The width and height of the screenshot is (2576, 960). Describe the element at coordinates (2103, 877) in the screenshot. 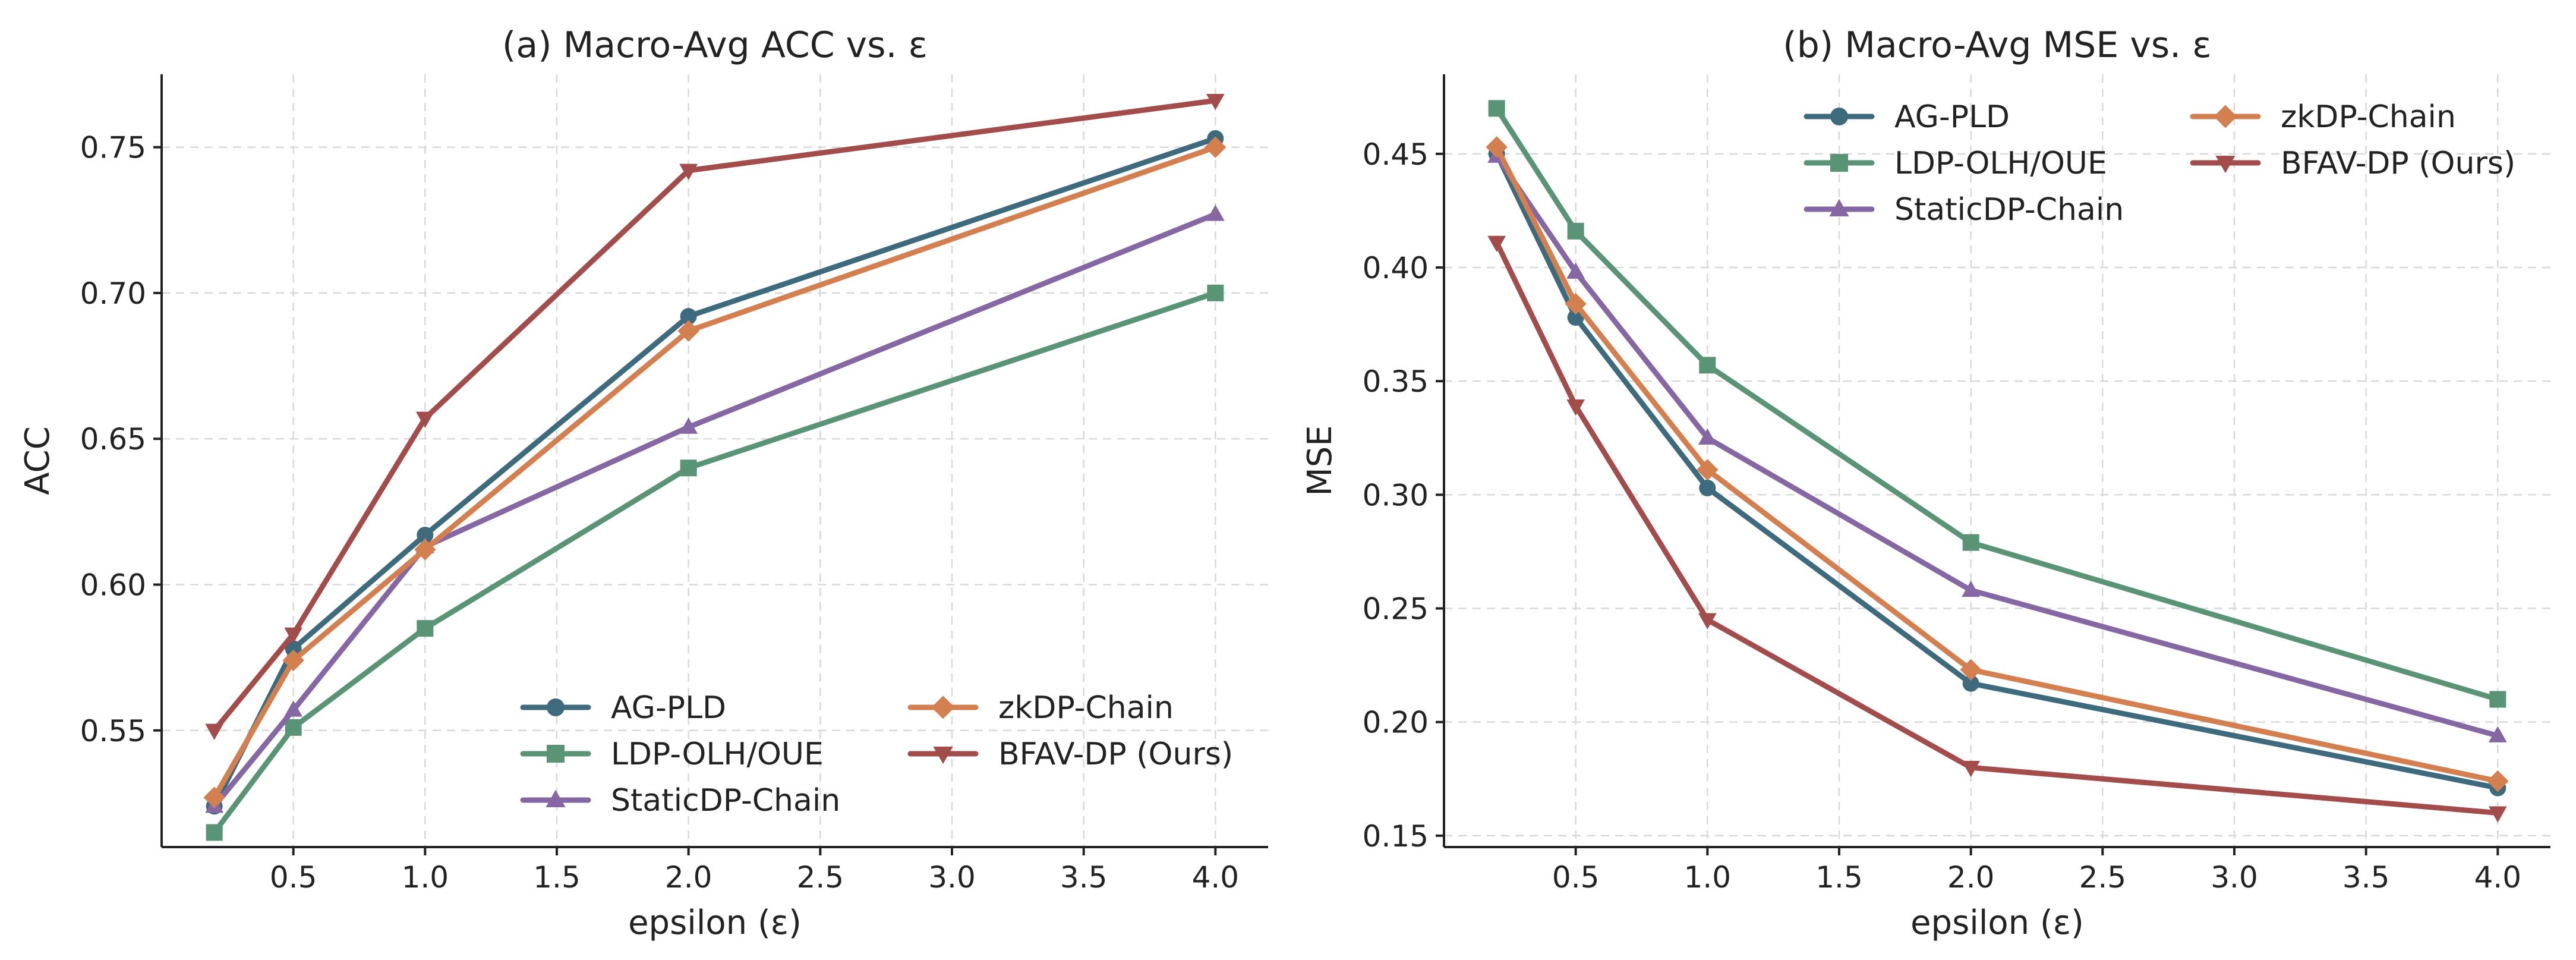

I see `x-tick-label: 2.5` at that location.